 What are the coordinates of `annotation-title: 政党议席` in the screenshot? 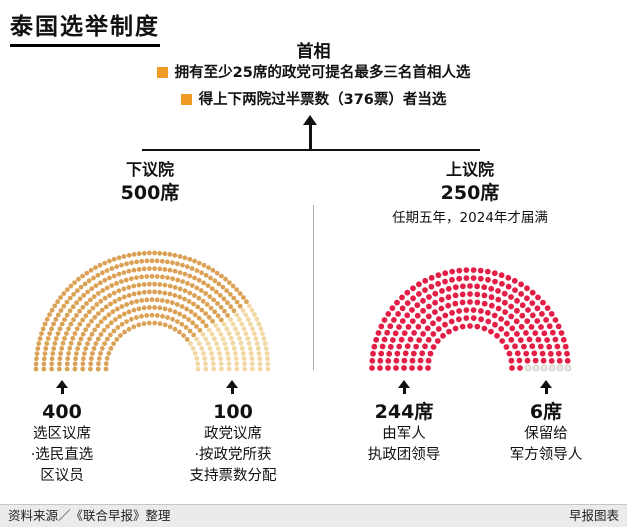 It's located at (233, 434).